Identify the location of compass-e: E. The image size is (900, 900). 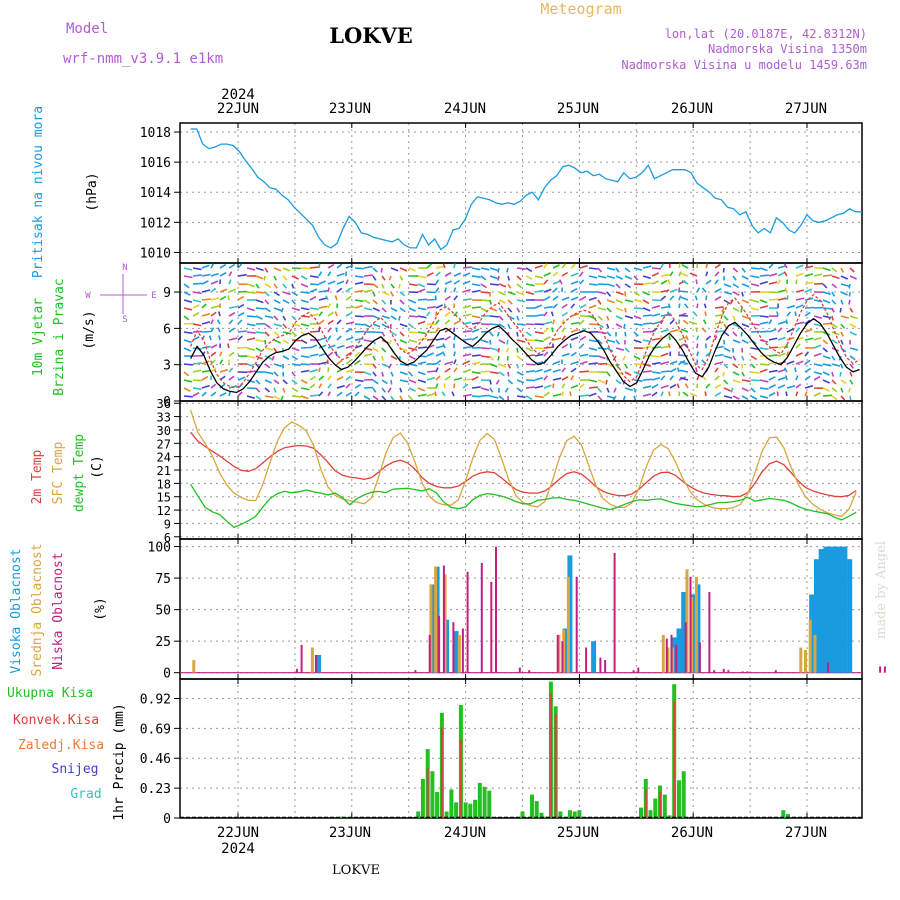
(153, 296).